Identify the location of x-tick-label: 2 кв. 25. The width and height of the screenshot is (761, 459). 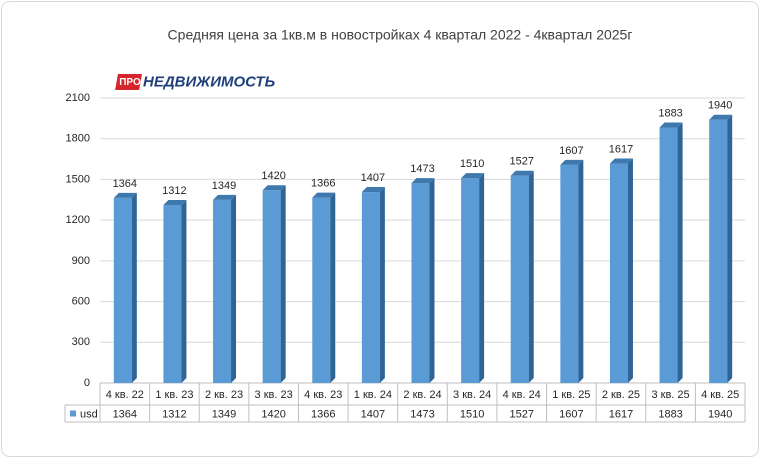
(621, 395).